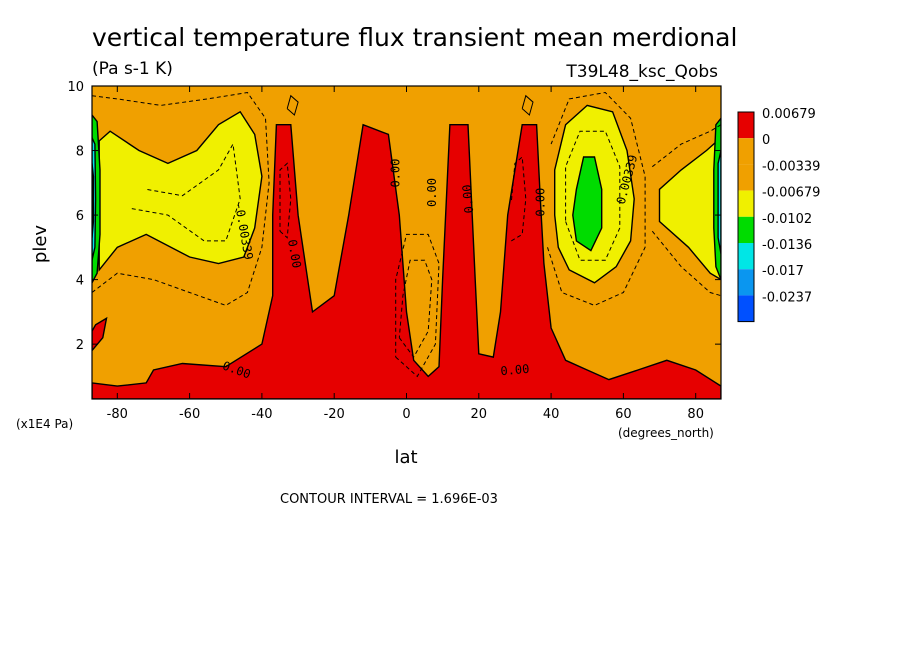 This screenshot has width=904, height=654. Describe the element at coordinates (791, 166) in the screenshot. I see `legend-label: -0.00339` at that location.